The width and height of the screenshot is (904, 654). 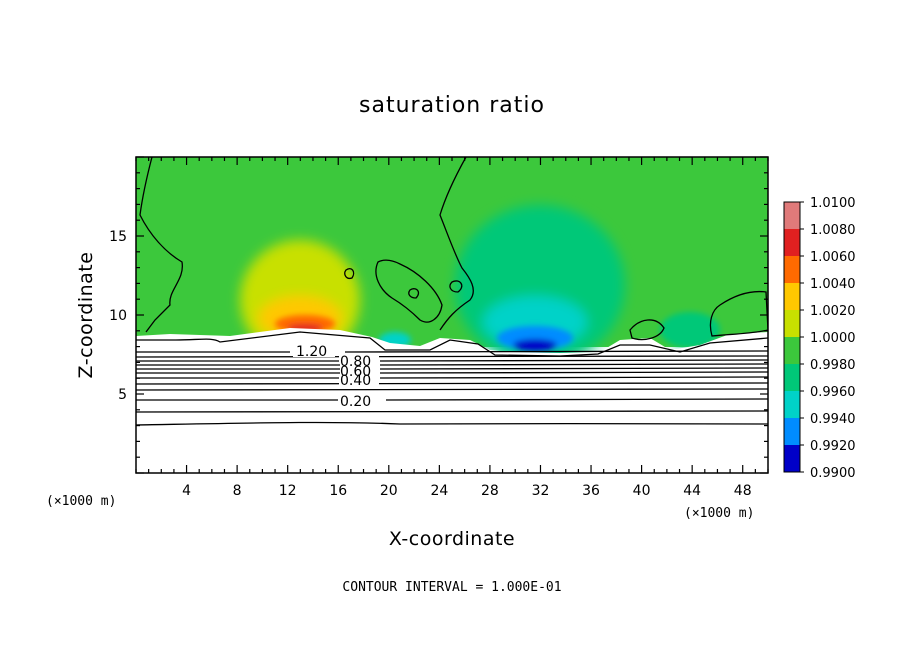 What do you see at coordinates (833, 230) in the screenshot?
I see `colorbar-label: 1.0080` at bounding box center [833, 230].